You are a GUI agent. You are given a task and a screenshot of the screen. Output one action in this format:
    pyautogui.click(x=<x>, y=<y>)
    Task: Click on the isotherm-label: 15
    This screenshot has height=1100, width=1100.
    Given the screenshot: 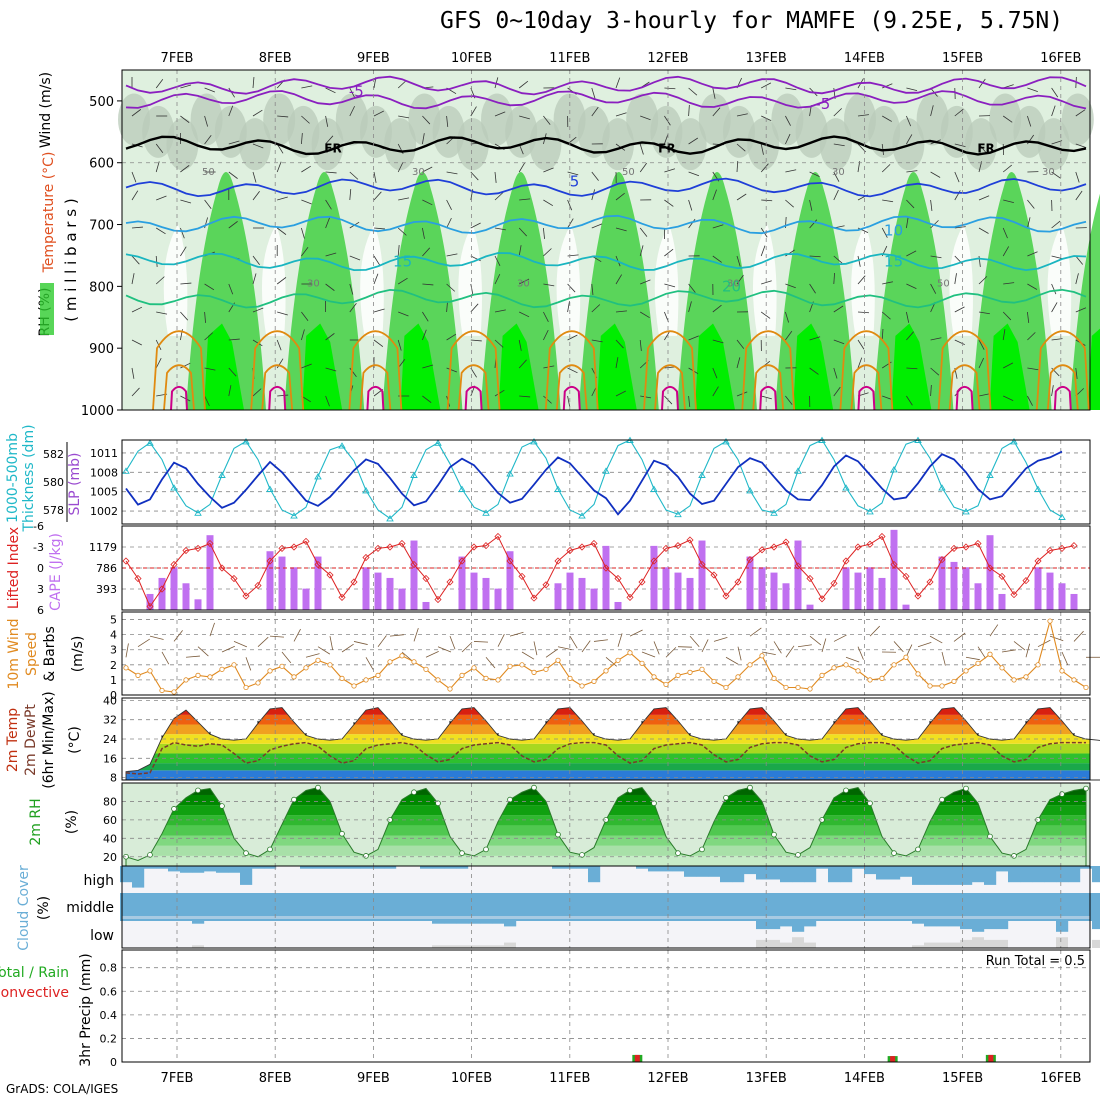 What is the action you would take?
    pyautogui.click(x=402, y=262)
    